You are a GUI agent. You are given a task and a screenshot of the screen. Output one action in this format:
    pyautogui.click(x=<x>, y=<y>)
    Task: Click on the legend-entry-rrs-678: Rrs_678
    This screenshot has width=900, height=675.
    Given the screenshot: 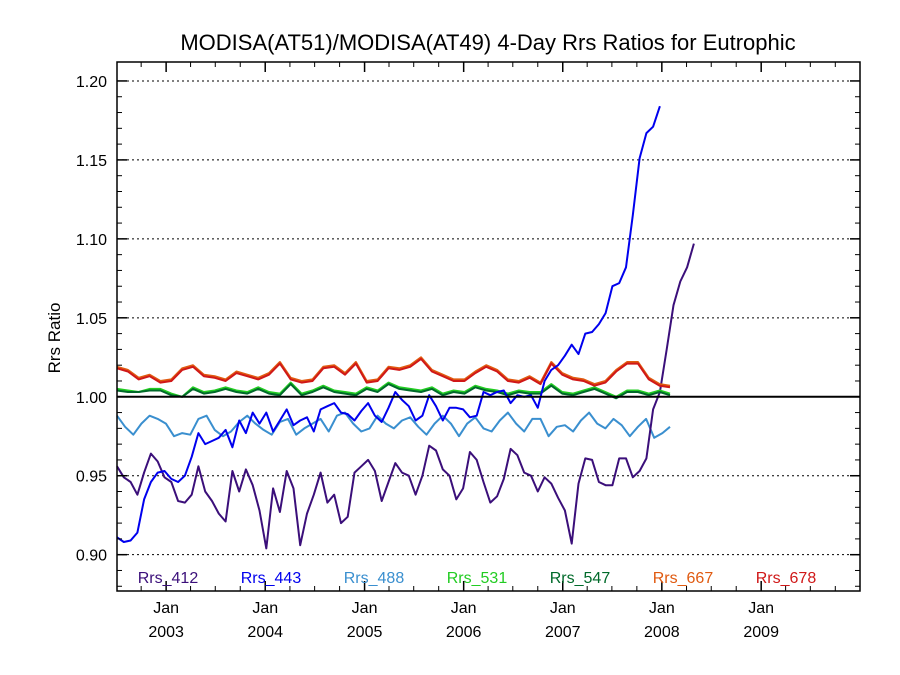 What is the action you would take?
    pyautogui.click(x=786, y=578)
    